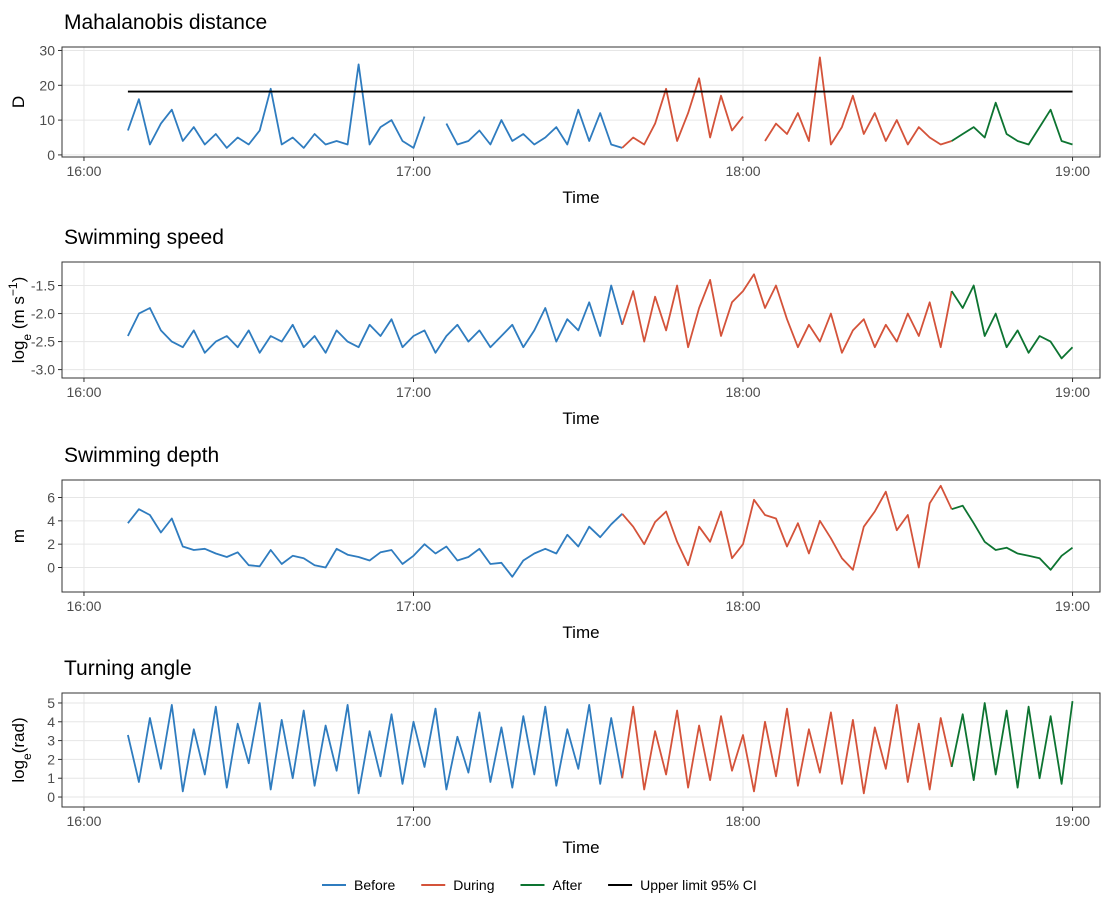 This screenshot has width=1110, height=901. I want to click on panel-title: Mahalanobis distance, so click(165, 22).